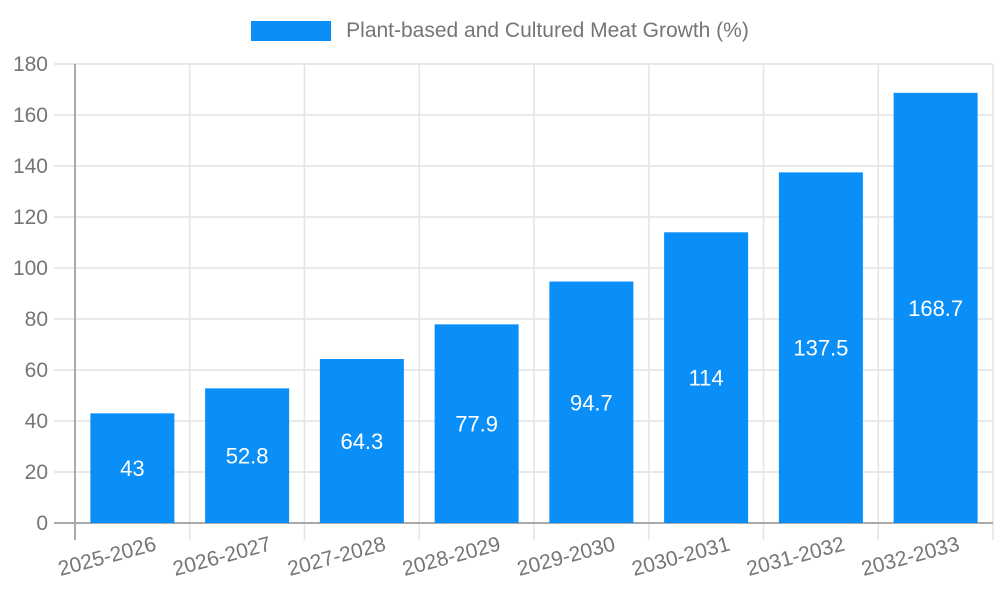 The image size is (1000, 600). I want to click on bar-value-label: 52.8, so click(247, 456).